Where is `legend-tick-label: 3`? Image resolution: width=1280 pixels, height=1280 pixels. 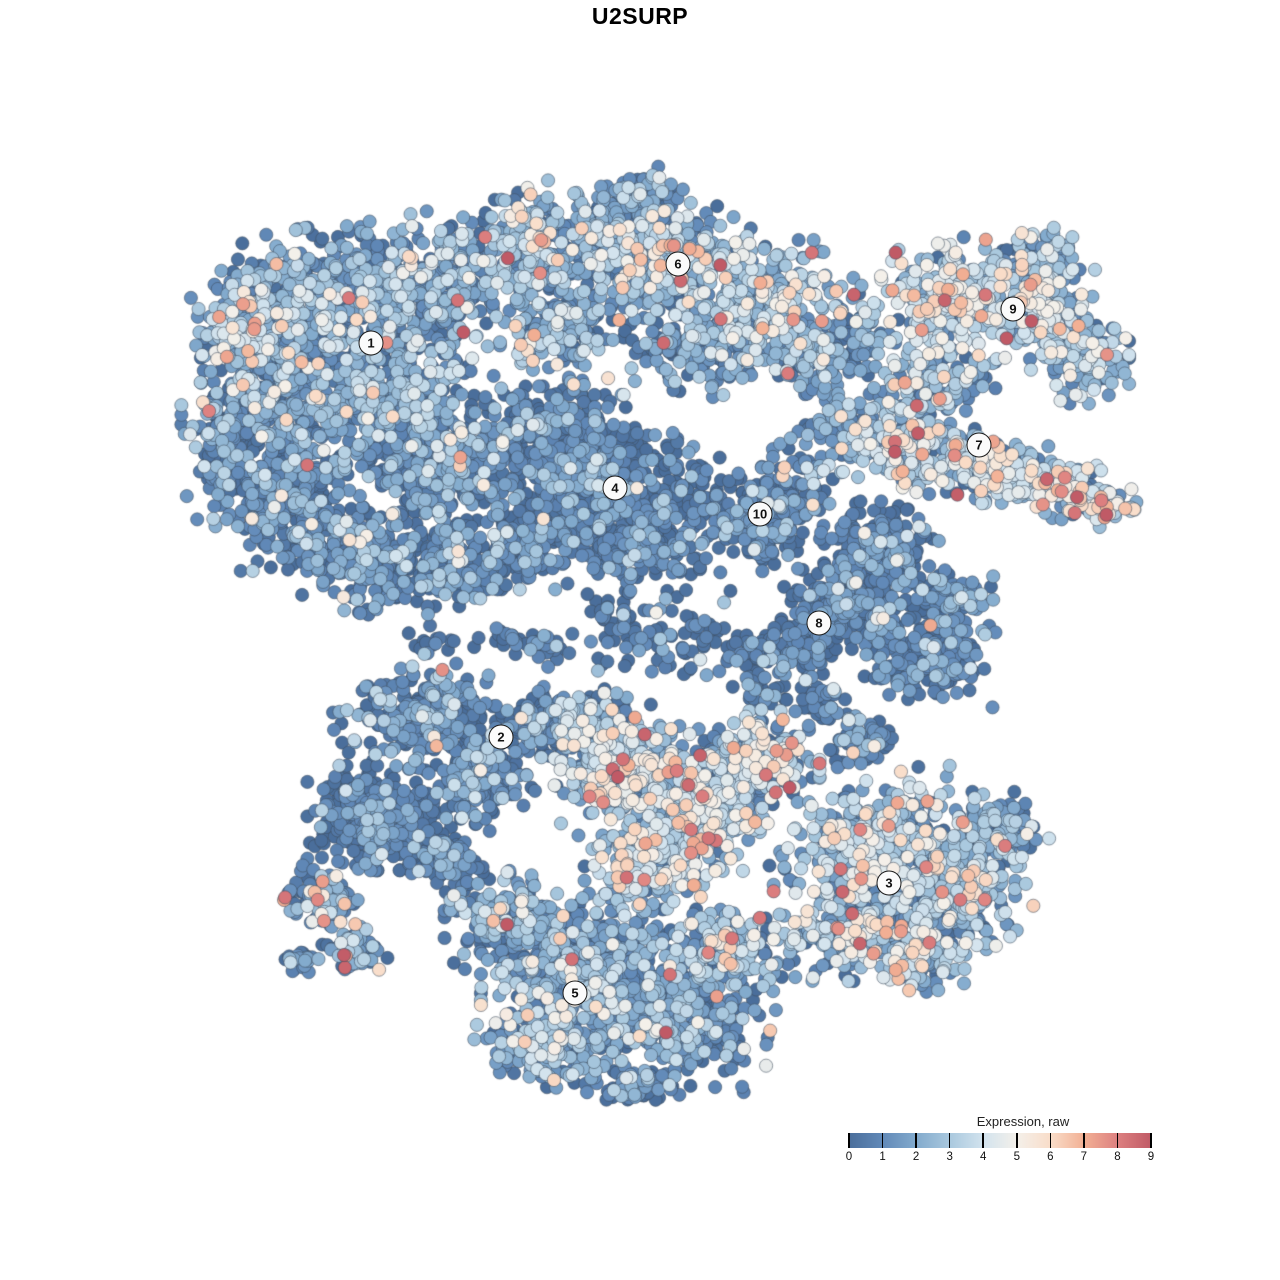
legend-tick-label: 3 is located at coordinates (949, 1157).